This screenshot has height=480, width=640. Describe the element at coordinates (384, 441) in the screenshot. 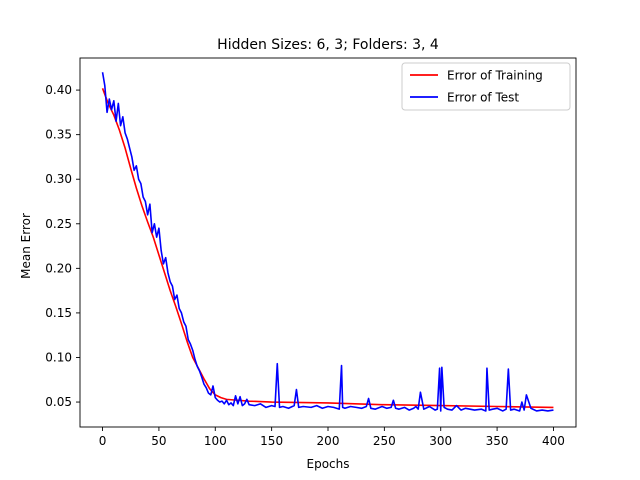

I see `x-tick-label: 250` at that location.